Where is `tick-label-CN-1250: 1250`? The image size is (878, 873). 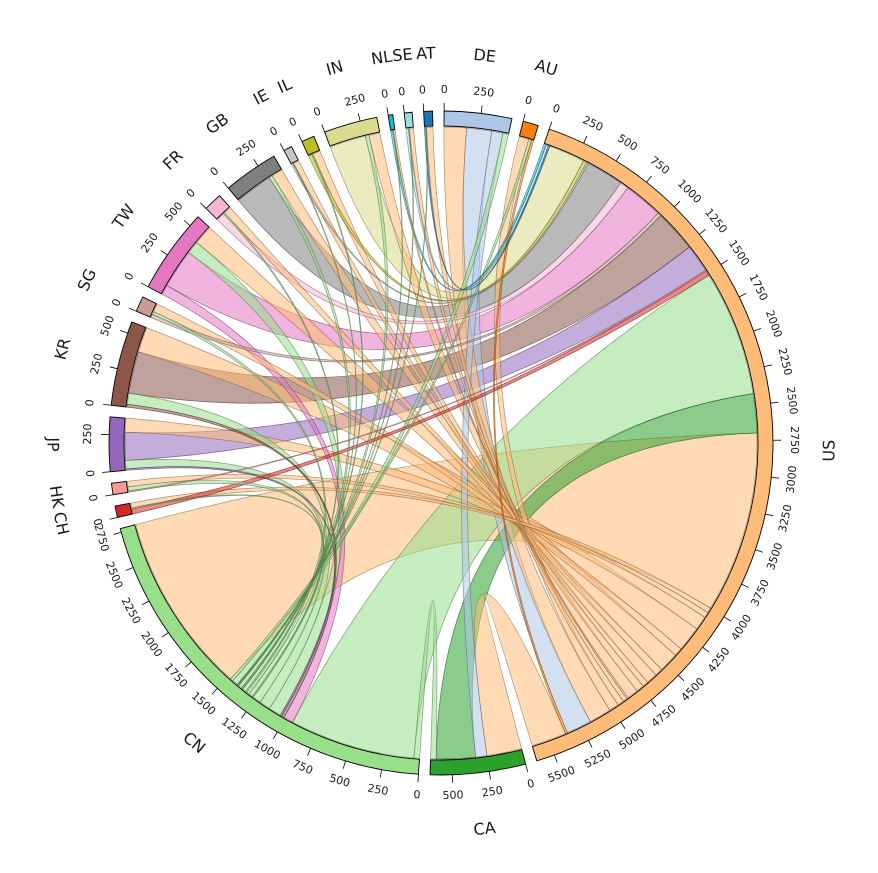 tick-label-CN-1250: 1250 is located at coordinates (234, 728).